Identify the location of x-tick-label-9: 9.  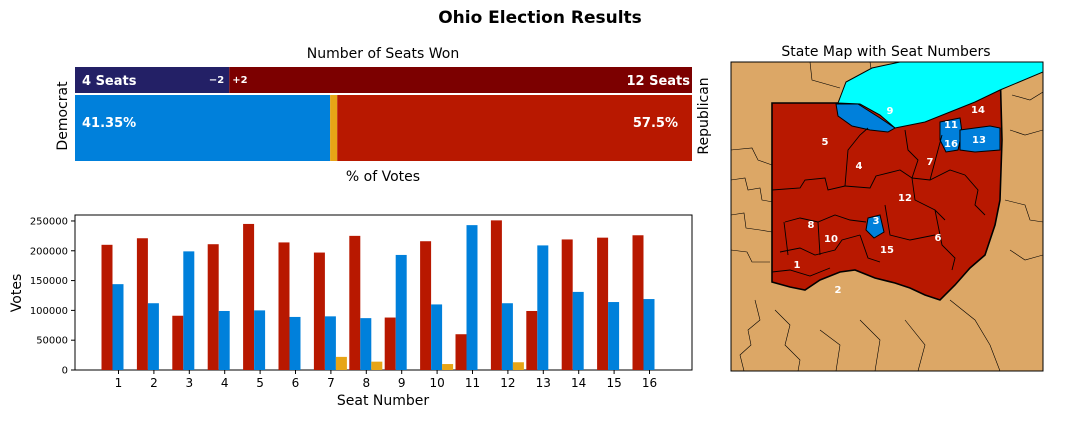
(402, 383).